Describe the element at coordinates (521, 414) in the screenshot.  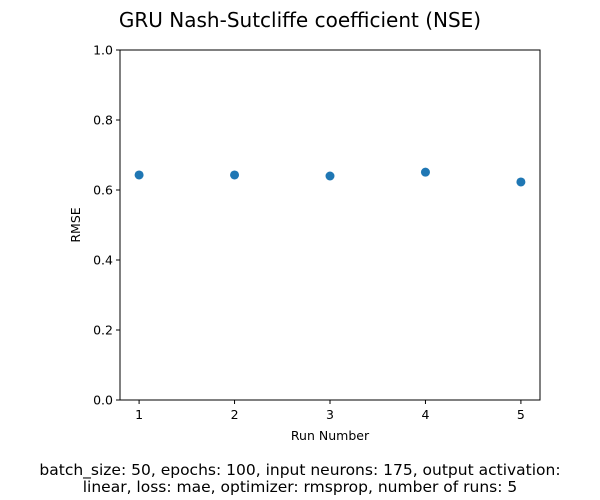
I see `x-tick-label: 5` at that location.